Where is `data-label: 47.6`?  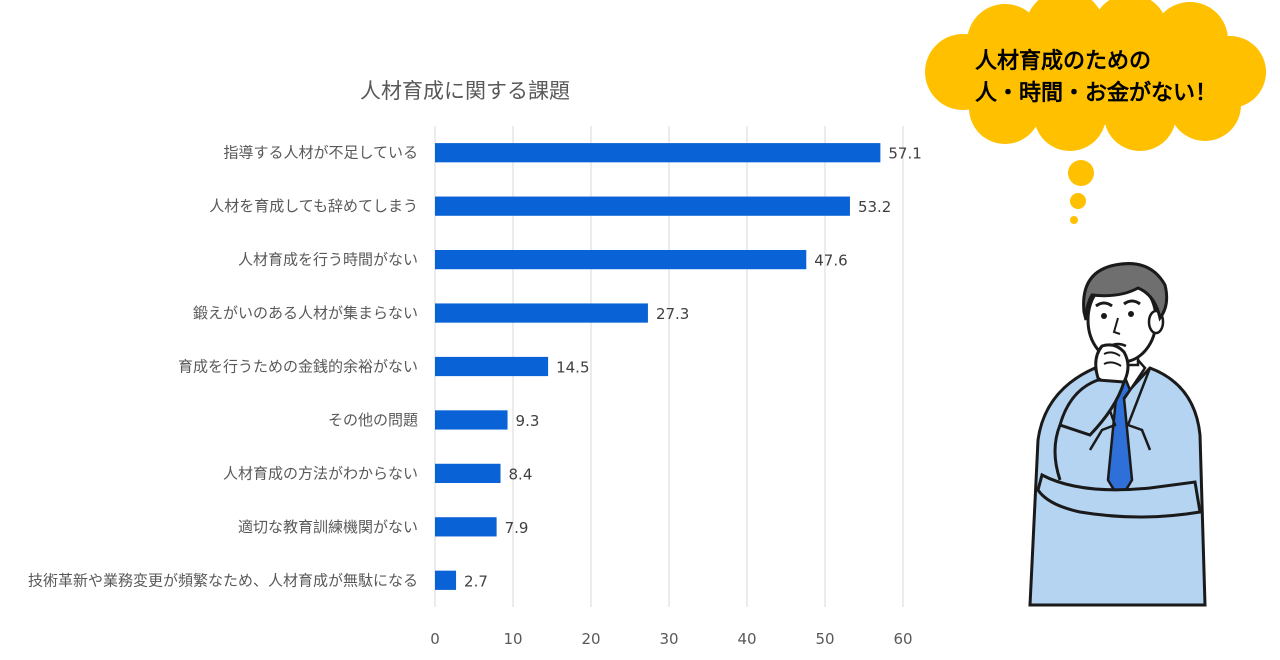 data-label: 47.6 is located at coordinates (830, 261).